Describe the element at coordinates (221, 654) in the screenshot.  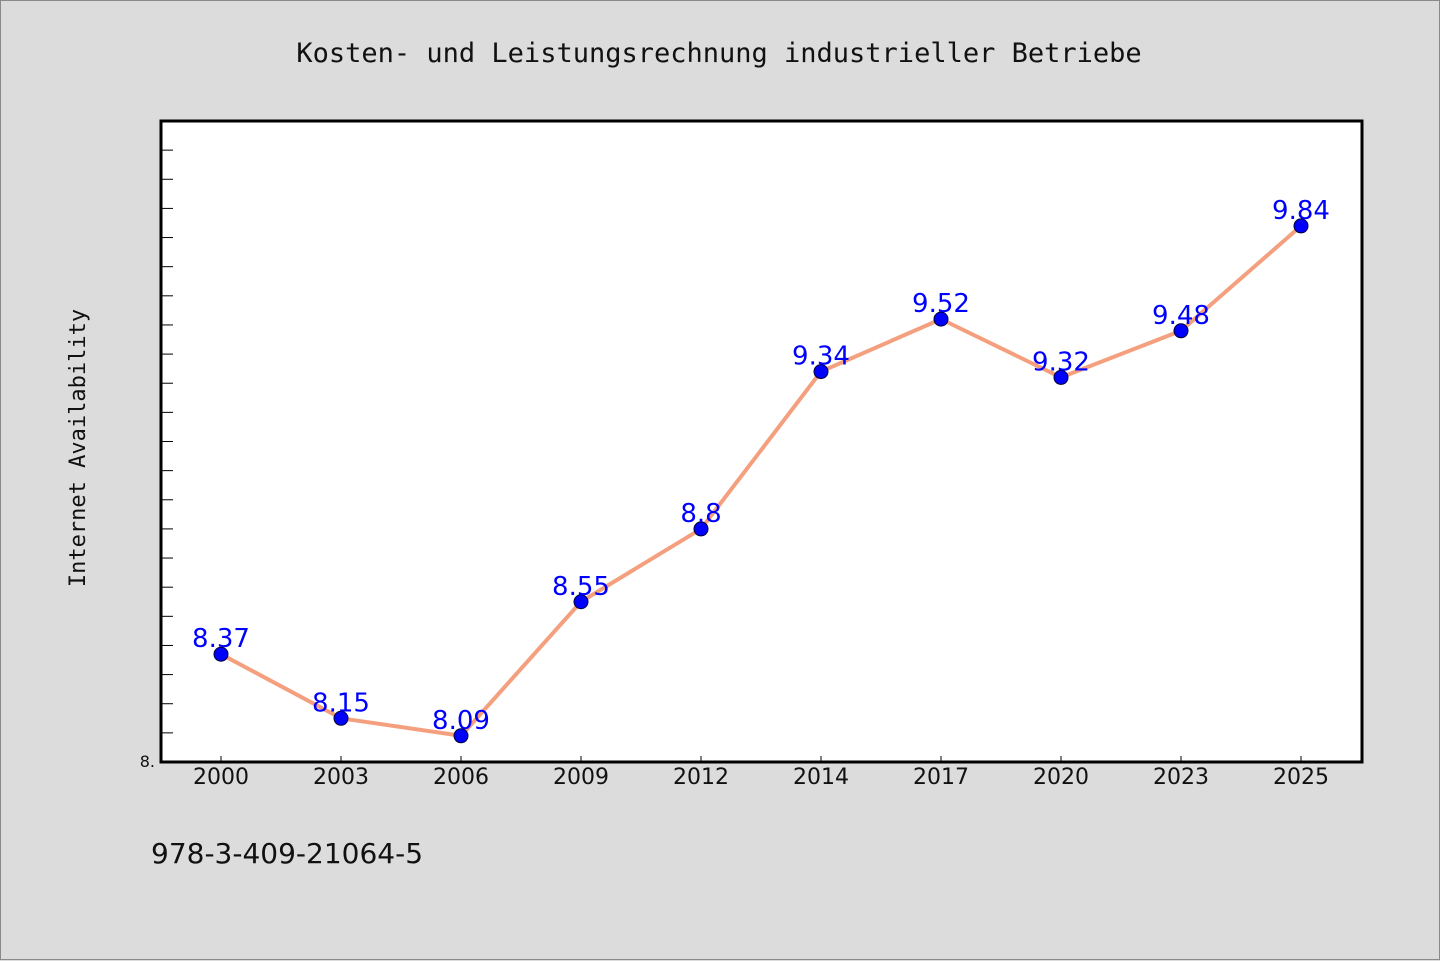
I see `data-point-2000` at that location.